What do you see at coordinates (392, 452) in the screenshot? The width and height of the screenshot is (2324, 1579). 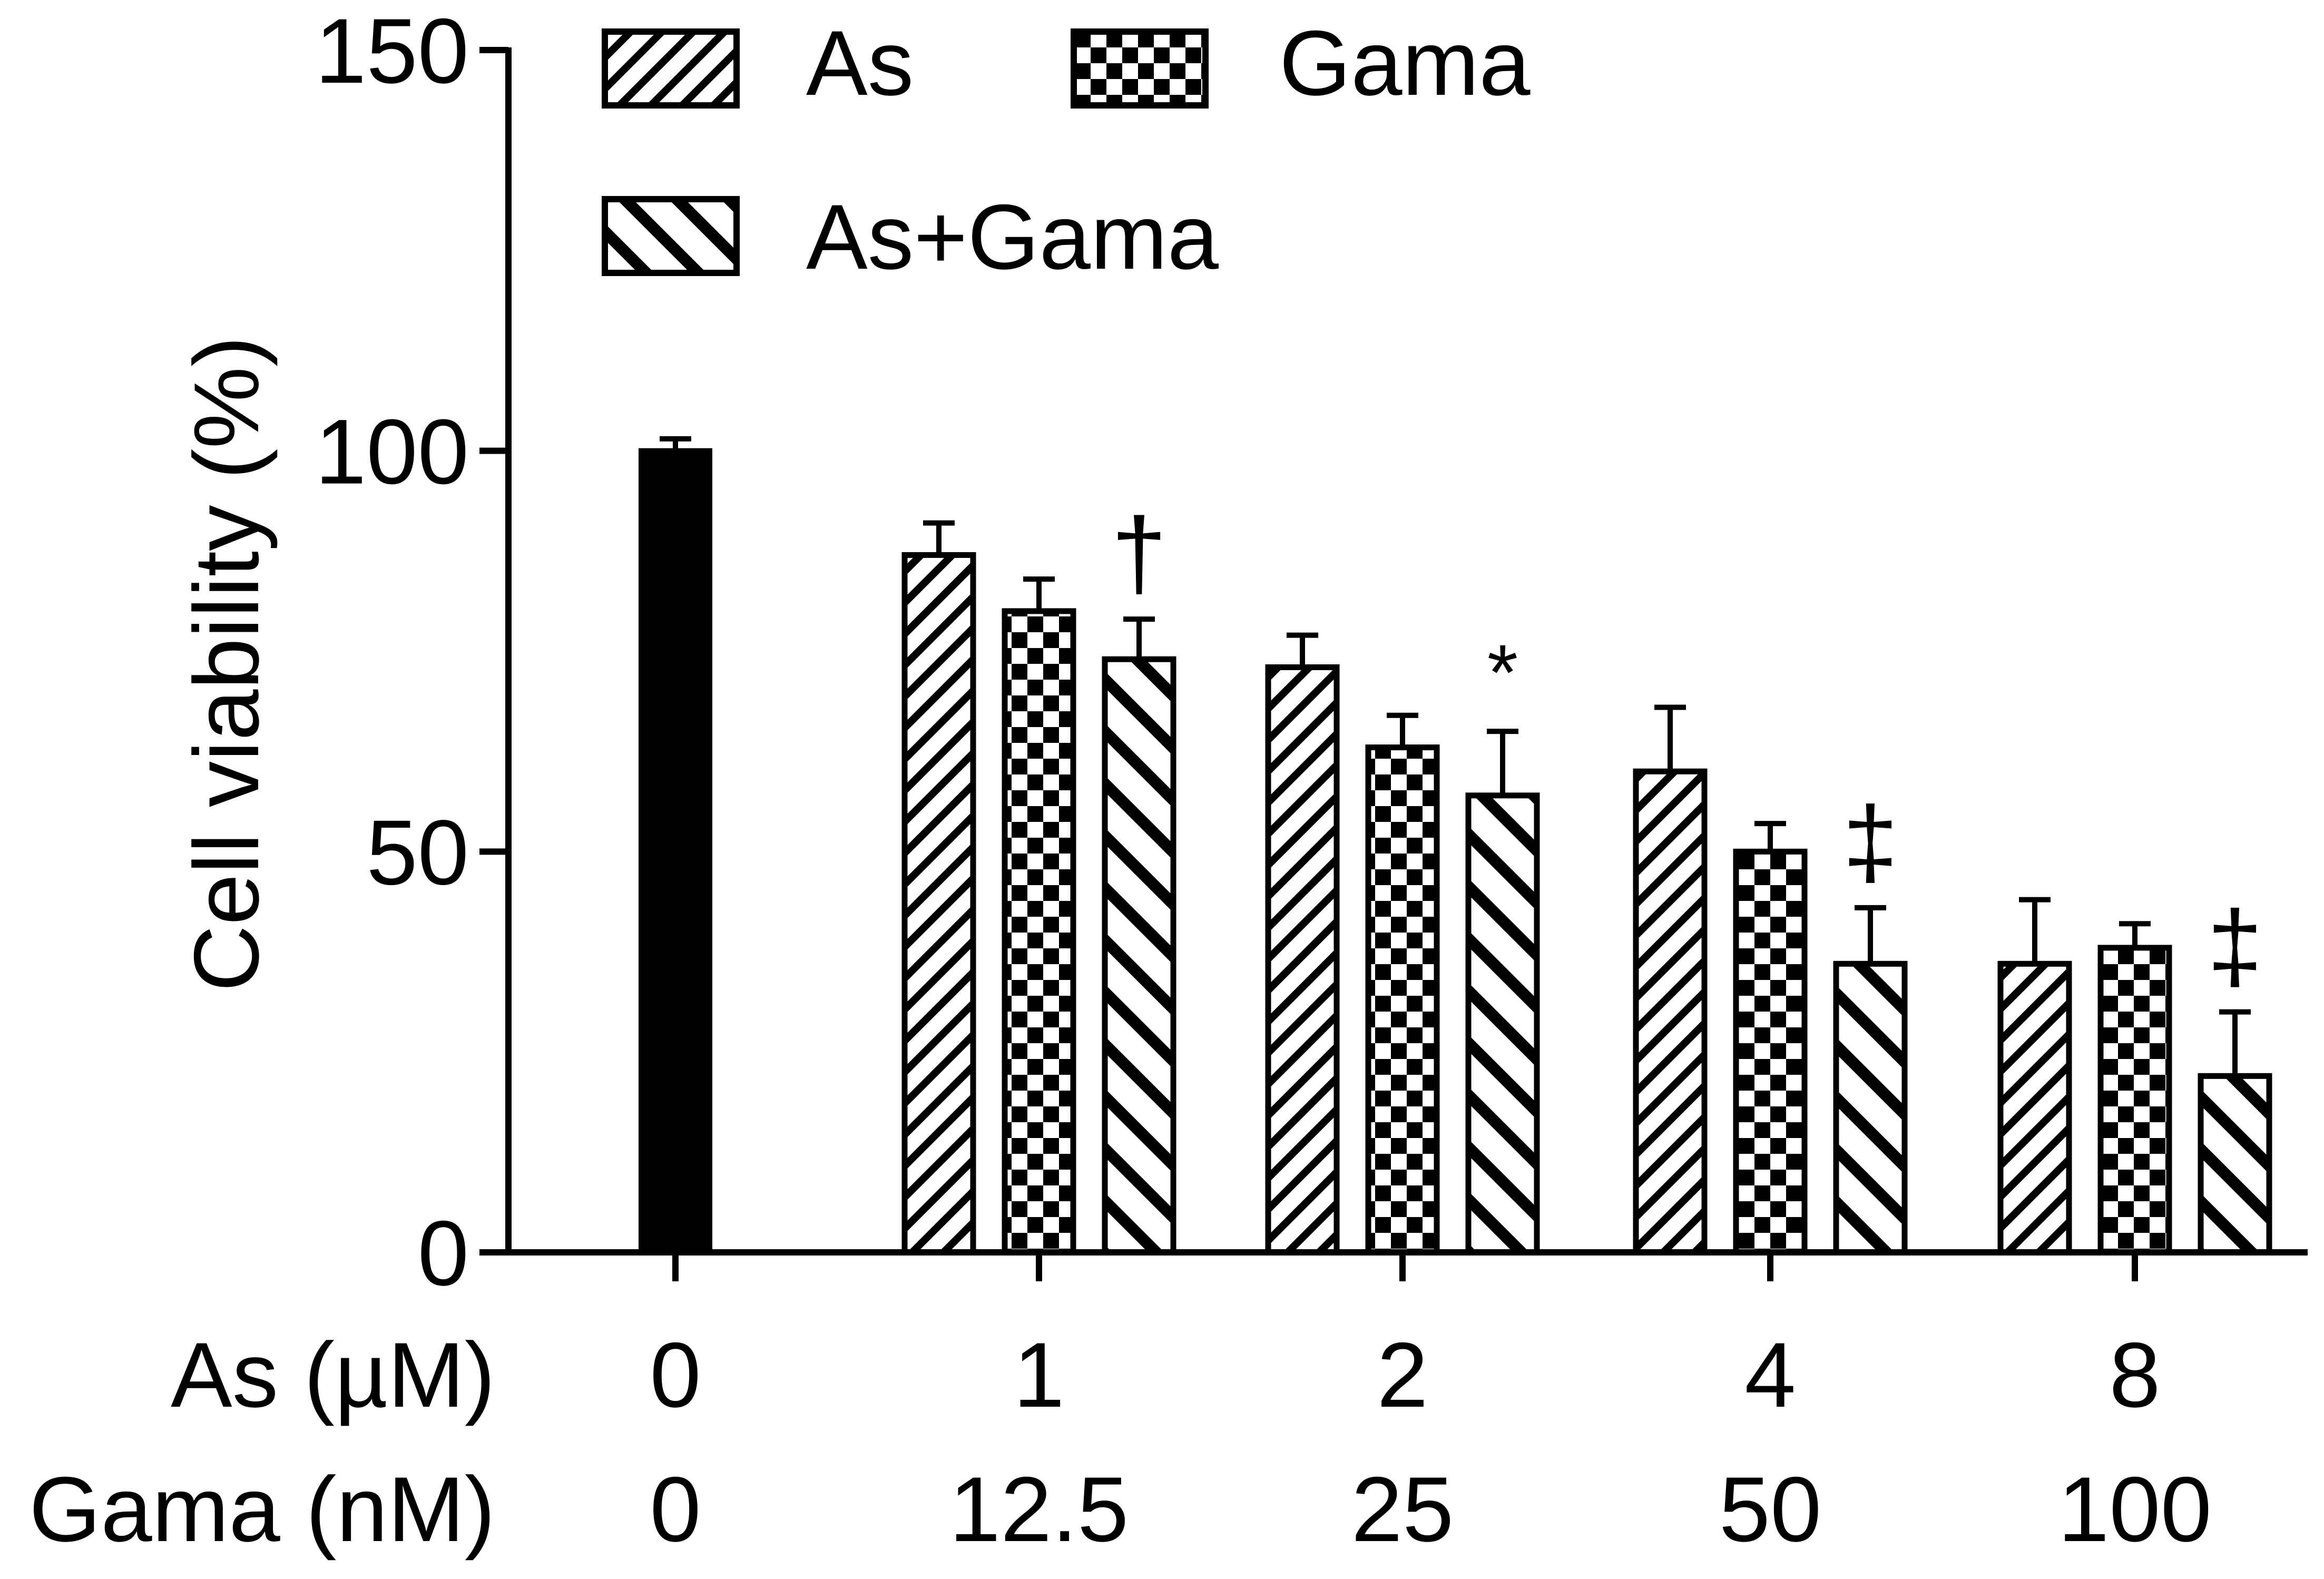 I see `y-tick-label-100: 100` at bounding box center [392, 452].